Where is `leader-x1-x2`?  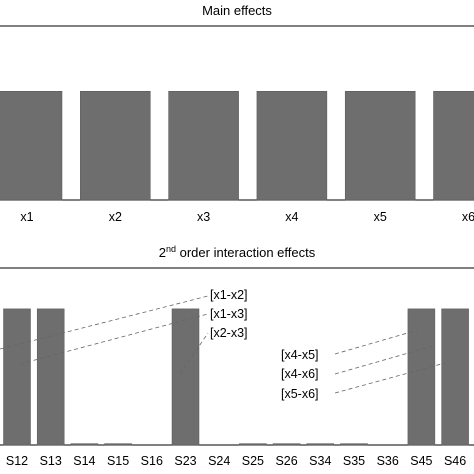
leader-x1-x2 is located at coordinates (104, 322).